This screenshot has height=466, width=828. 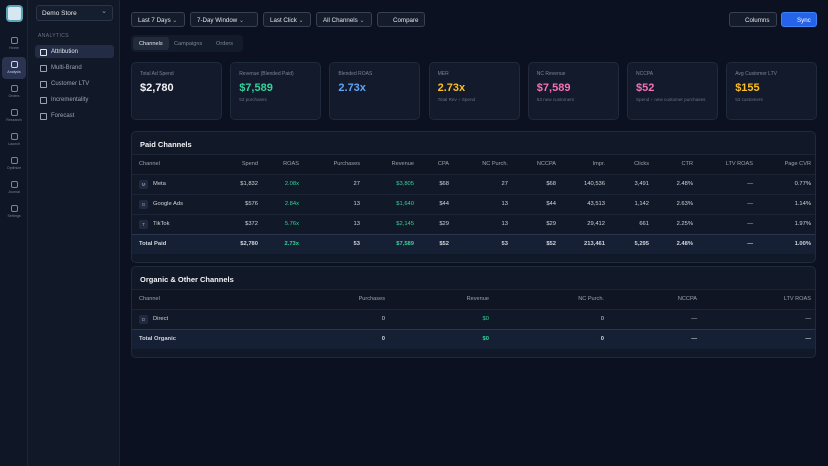 What do you see at coordinates (74, 99) in the screenshot?
I see `sidebar-item: Incrementality` at bounding box center [74, 99].